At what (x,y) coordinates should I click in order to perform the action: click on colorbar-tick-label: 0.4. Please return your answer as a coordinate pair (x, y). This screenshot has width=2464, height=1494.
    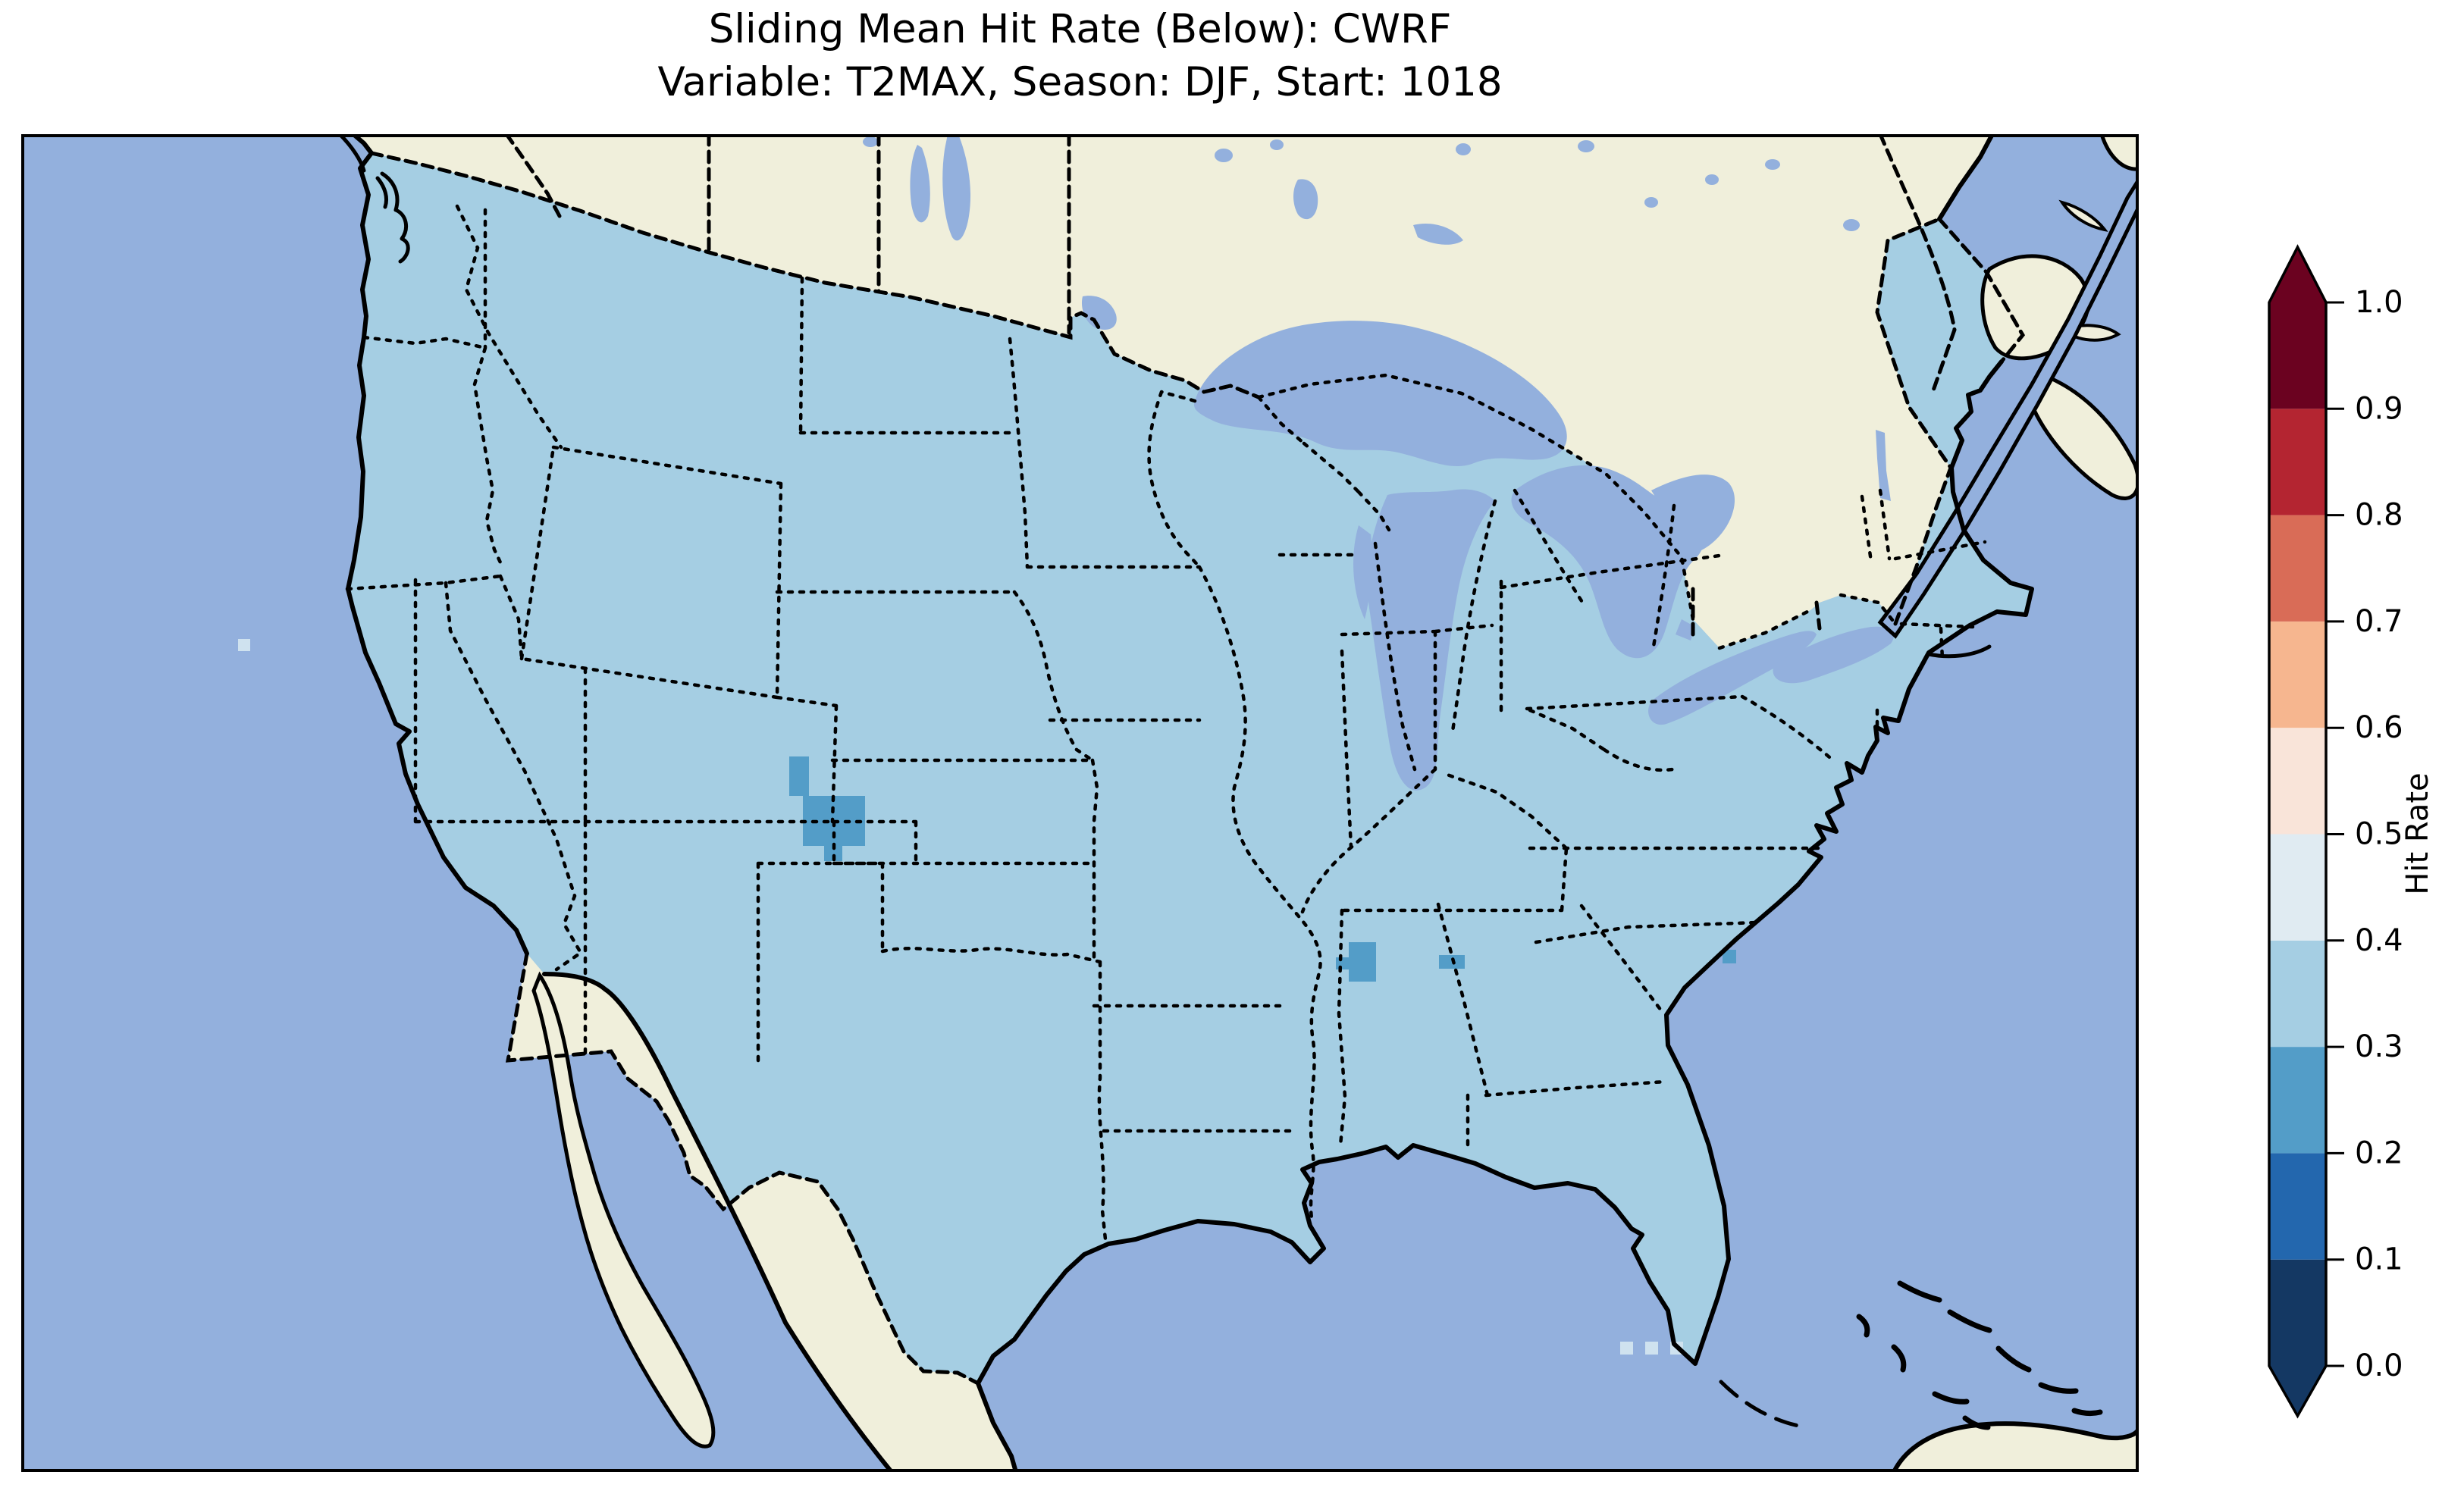
    Looking at the image, I should click on (2379, 940).